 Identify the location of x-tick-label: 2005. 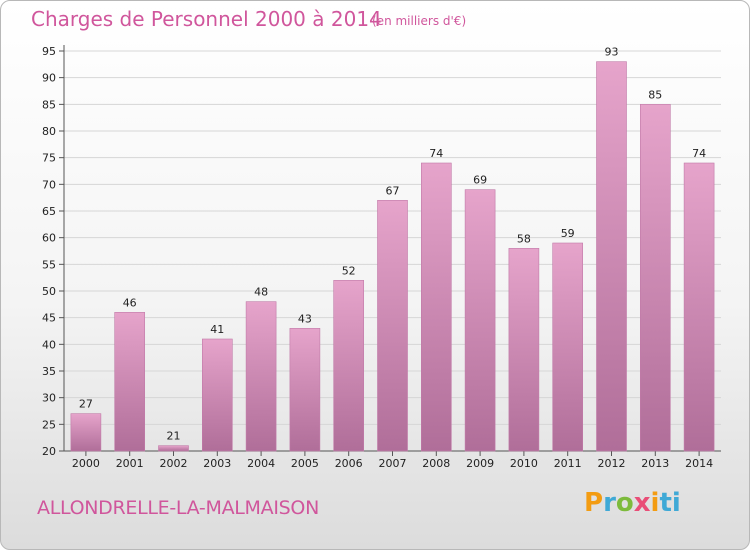
(305, 463).